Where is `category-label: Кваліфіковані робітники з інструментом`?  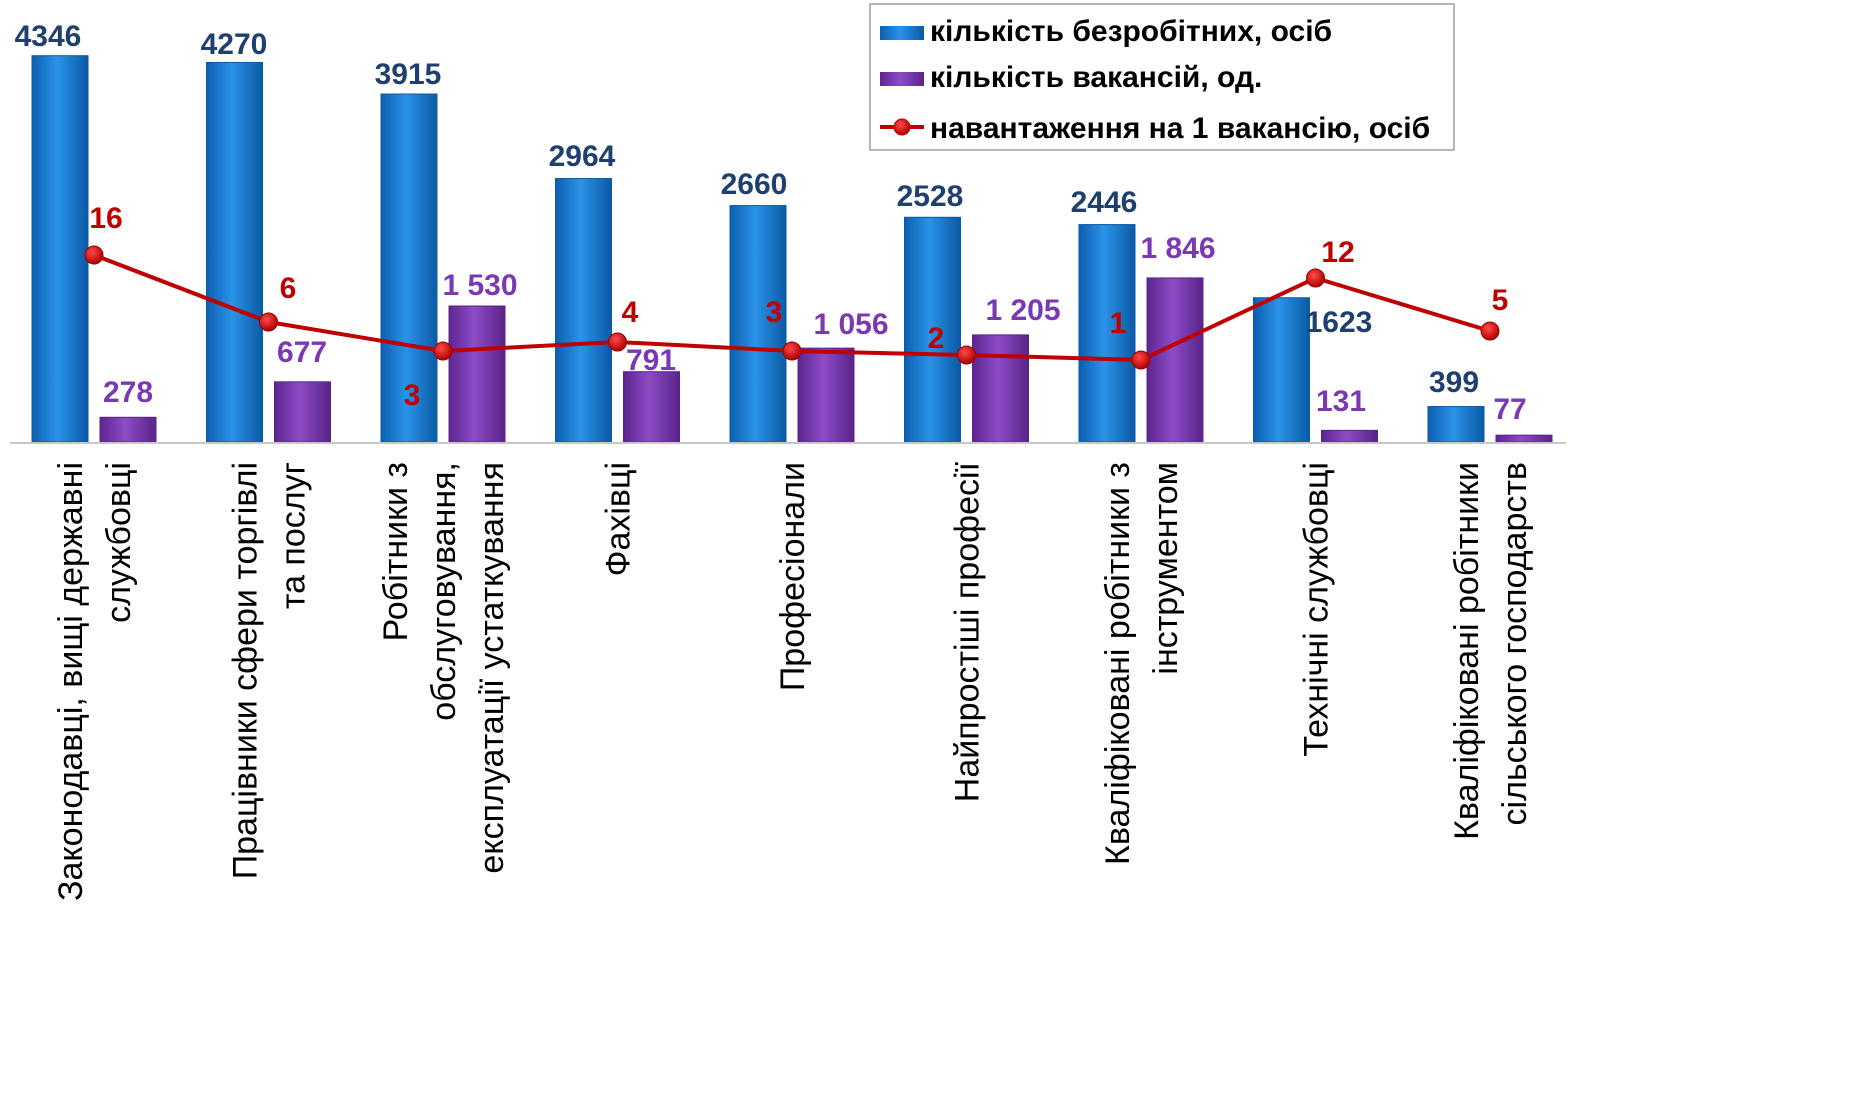
category-label: Кваліфіковані робітники з інструментом is located at coordinates (1142, 663).